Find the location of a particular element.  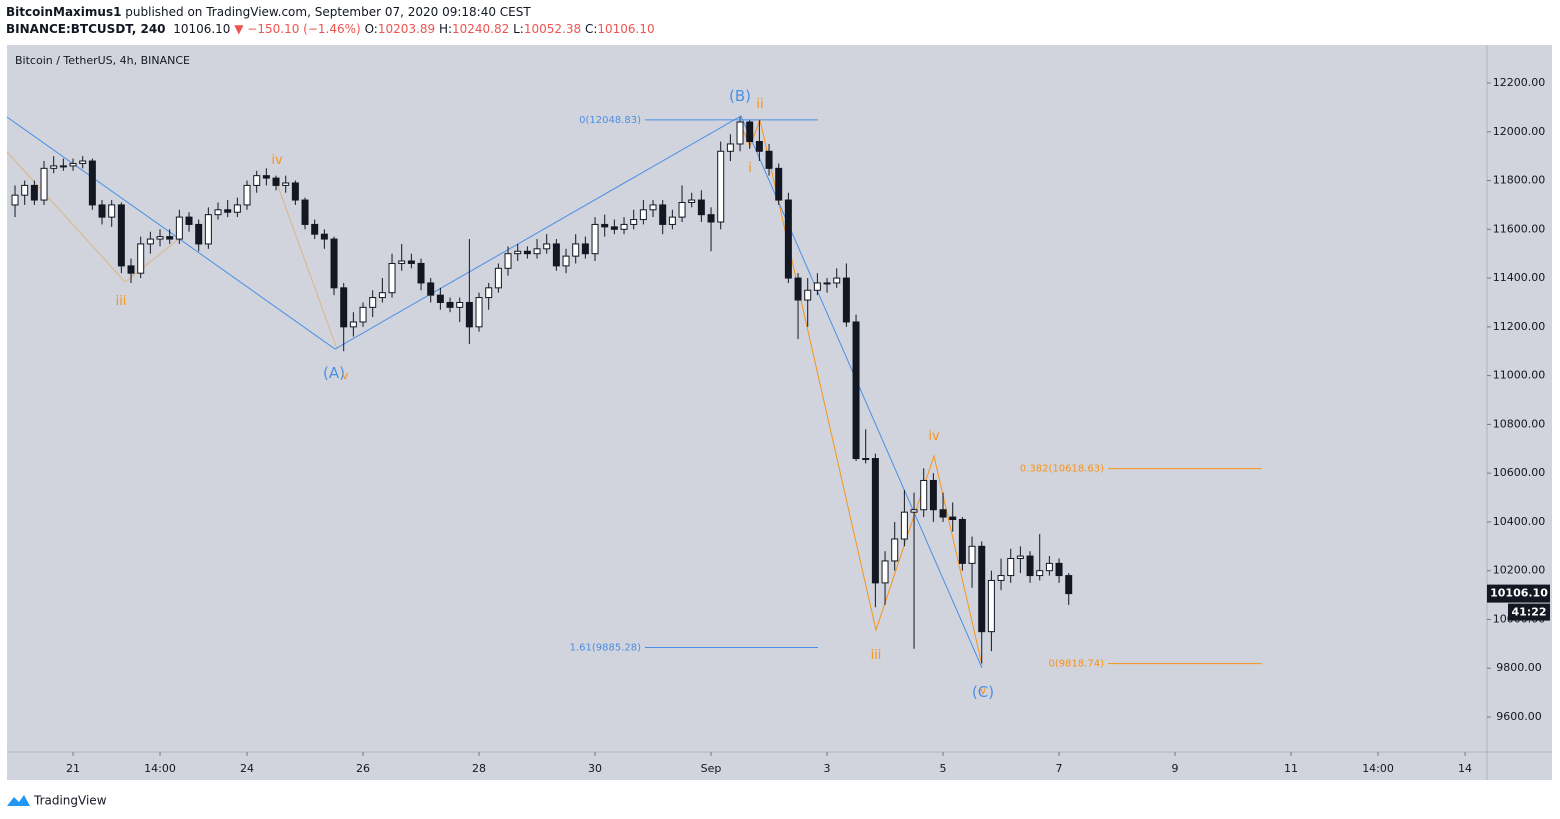

y-tick-label: 12000.00 is located at coordinates (1519, 131).